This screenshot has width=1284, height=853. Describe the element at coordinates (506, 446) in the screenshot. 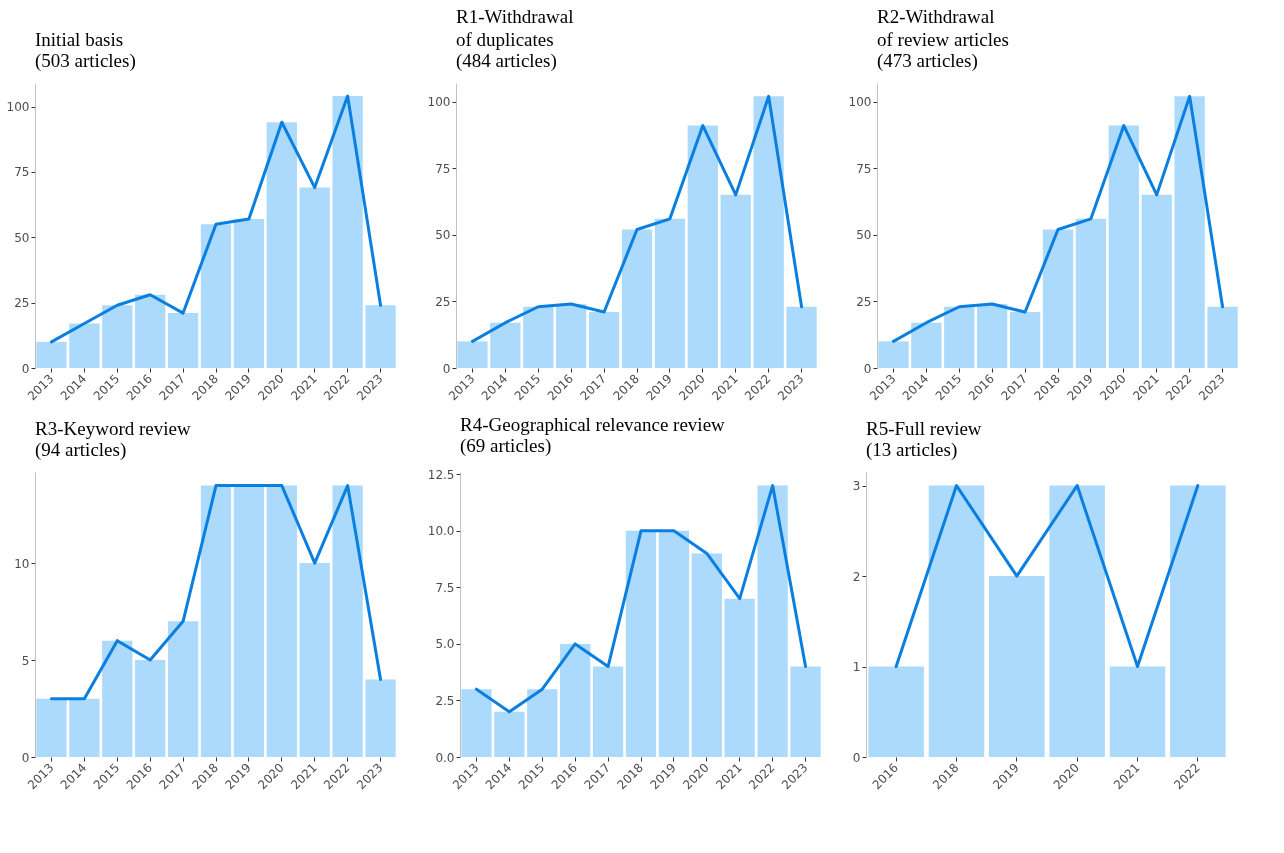

I see `chart-subtitle: (69 articles)` at that location.